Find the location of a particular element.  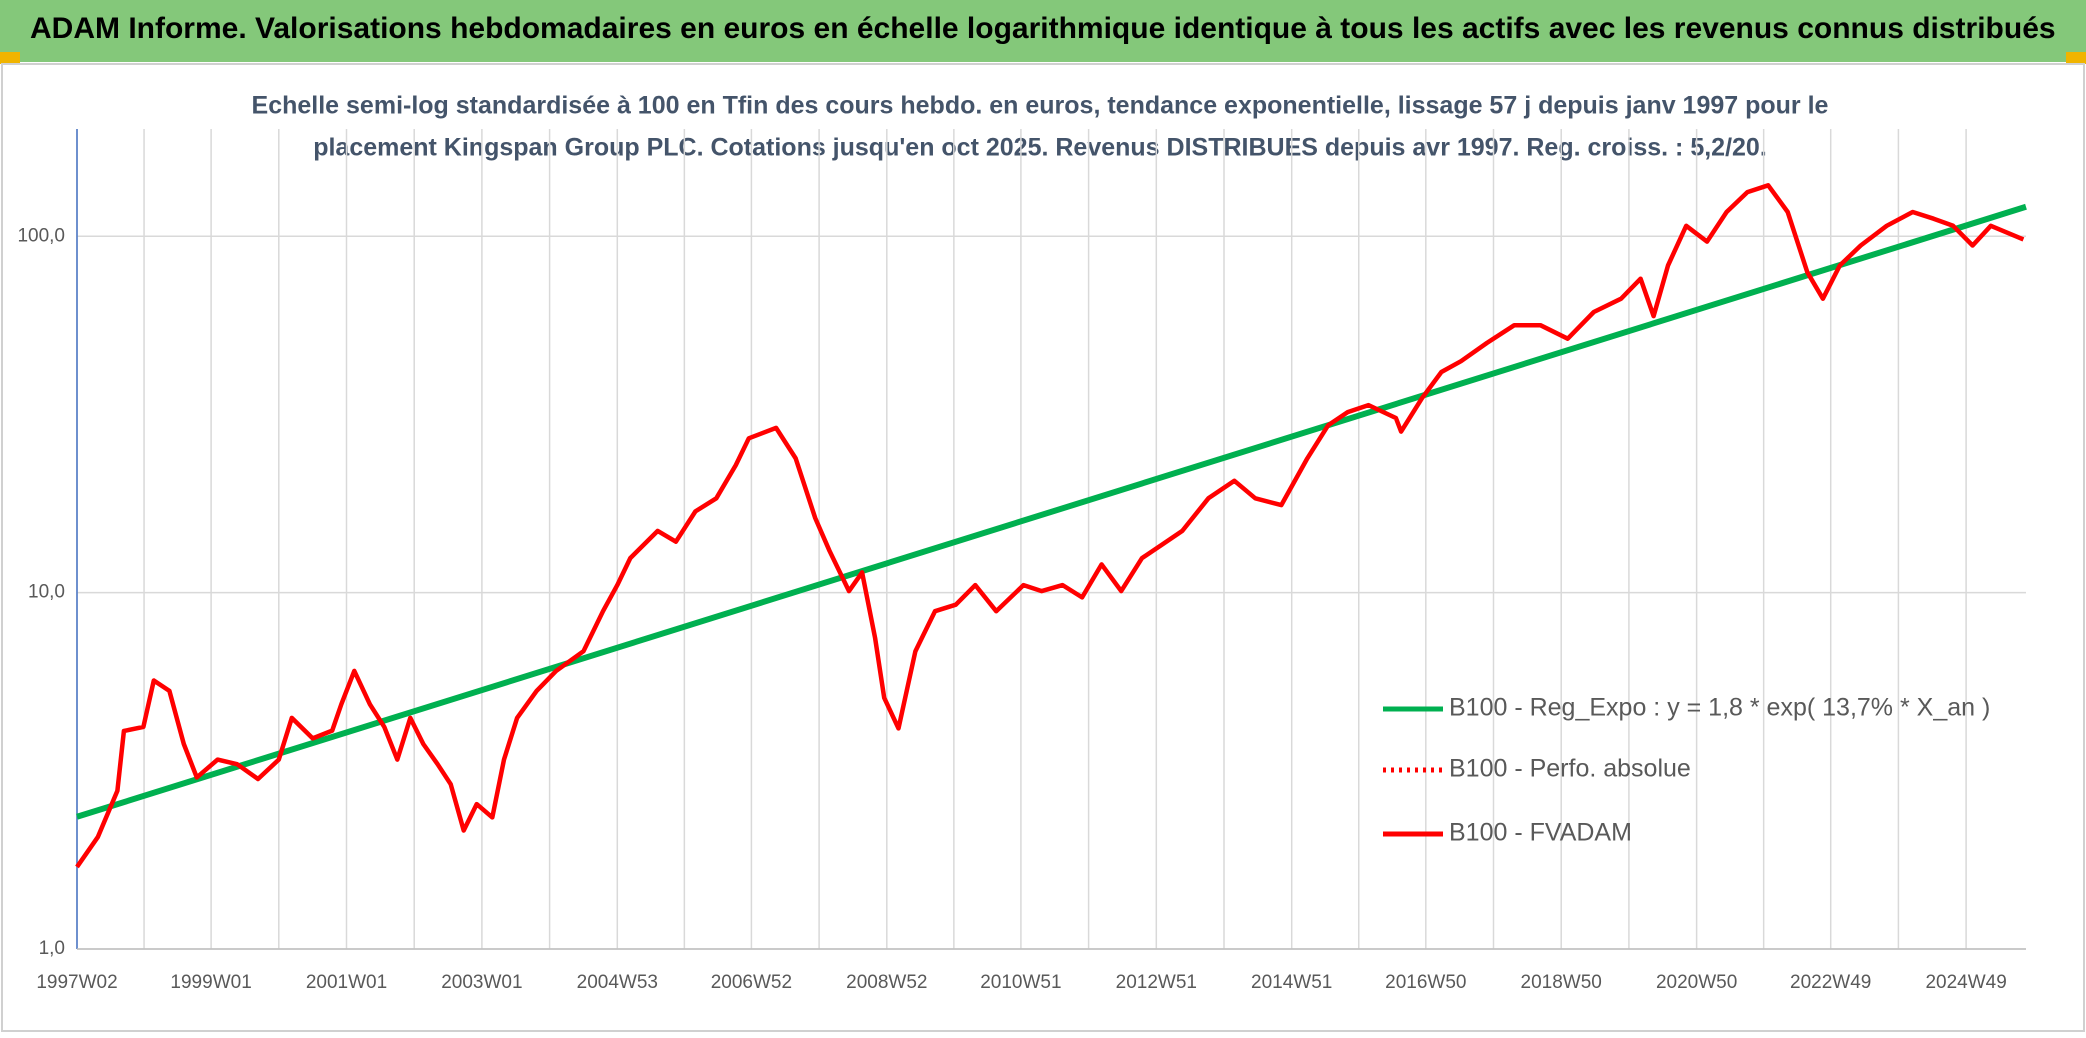

x-tick-label: 2006W52 is located at coordinates (751, 982).